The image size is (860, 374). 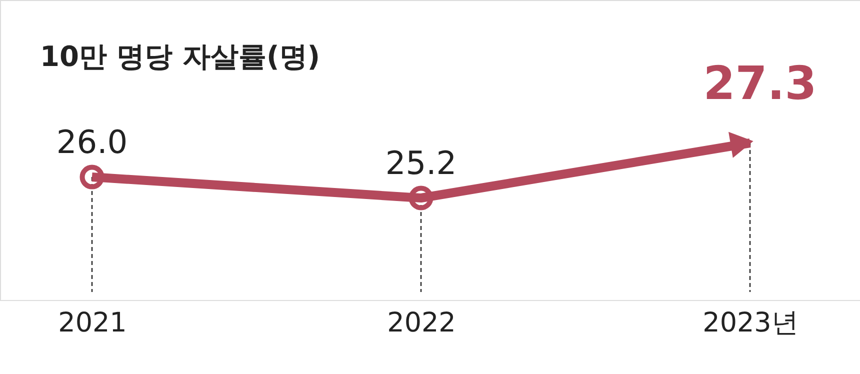 What do you see at coordinates (92, 142) in the screenshot?
I see `data-label: 26.0` at bounding box center [92, 142].